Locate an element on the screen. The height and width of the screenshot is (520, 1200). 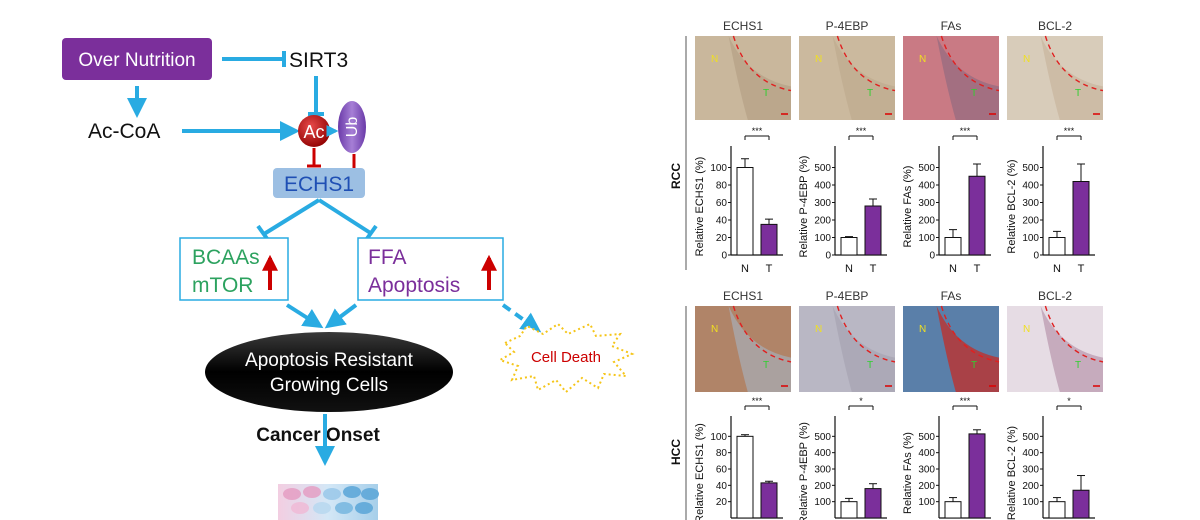
sirt3-label: SIRT3 is located at coordinates (318, 60).